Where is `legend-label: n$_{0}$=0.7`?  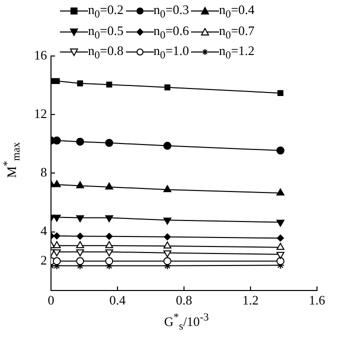
legend-label: n$_{0}$=0.7 is located at coordinates (237, 32).